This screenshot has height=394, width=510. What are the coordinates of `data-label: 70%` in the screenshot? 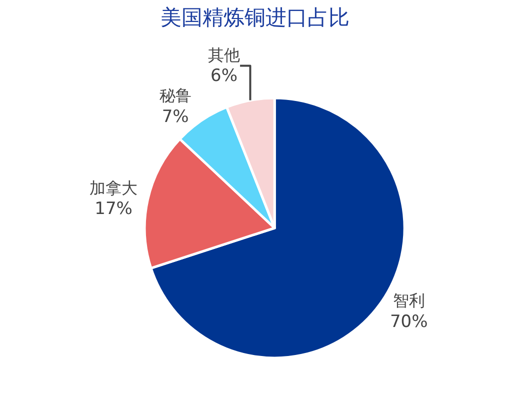 It's located at (409, 322).